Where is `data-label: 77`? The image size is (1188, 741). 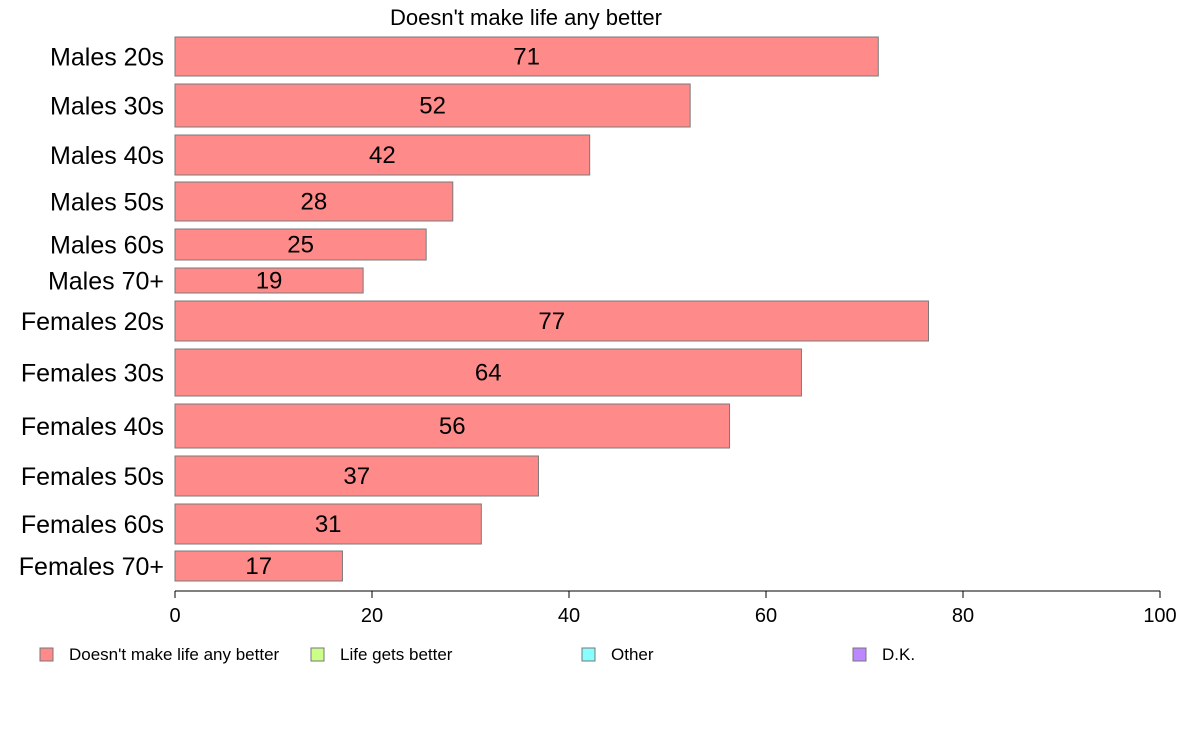 data-label: 77 is located at coordinates (551, 321).